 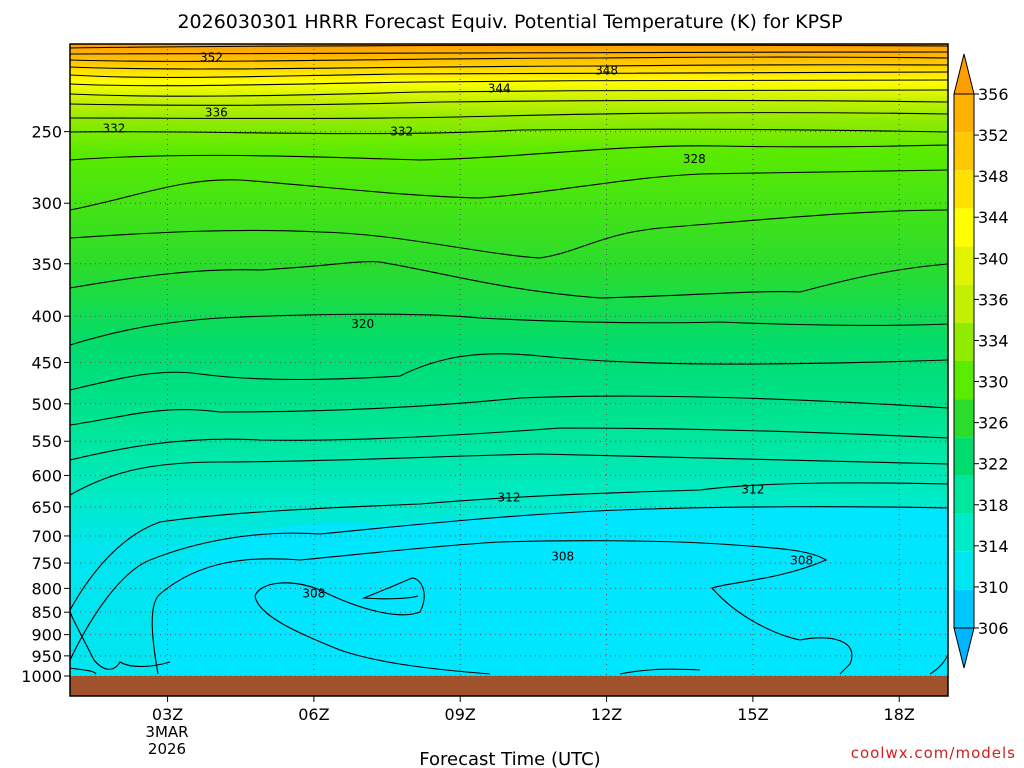 I want to click on colorbar-arrow-top, so click(x=964, y=74).